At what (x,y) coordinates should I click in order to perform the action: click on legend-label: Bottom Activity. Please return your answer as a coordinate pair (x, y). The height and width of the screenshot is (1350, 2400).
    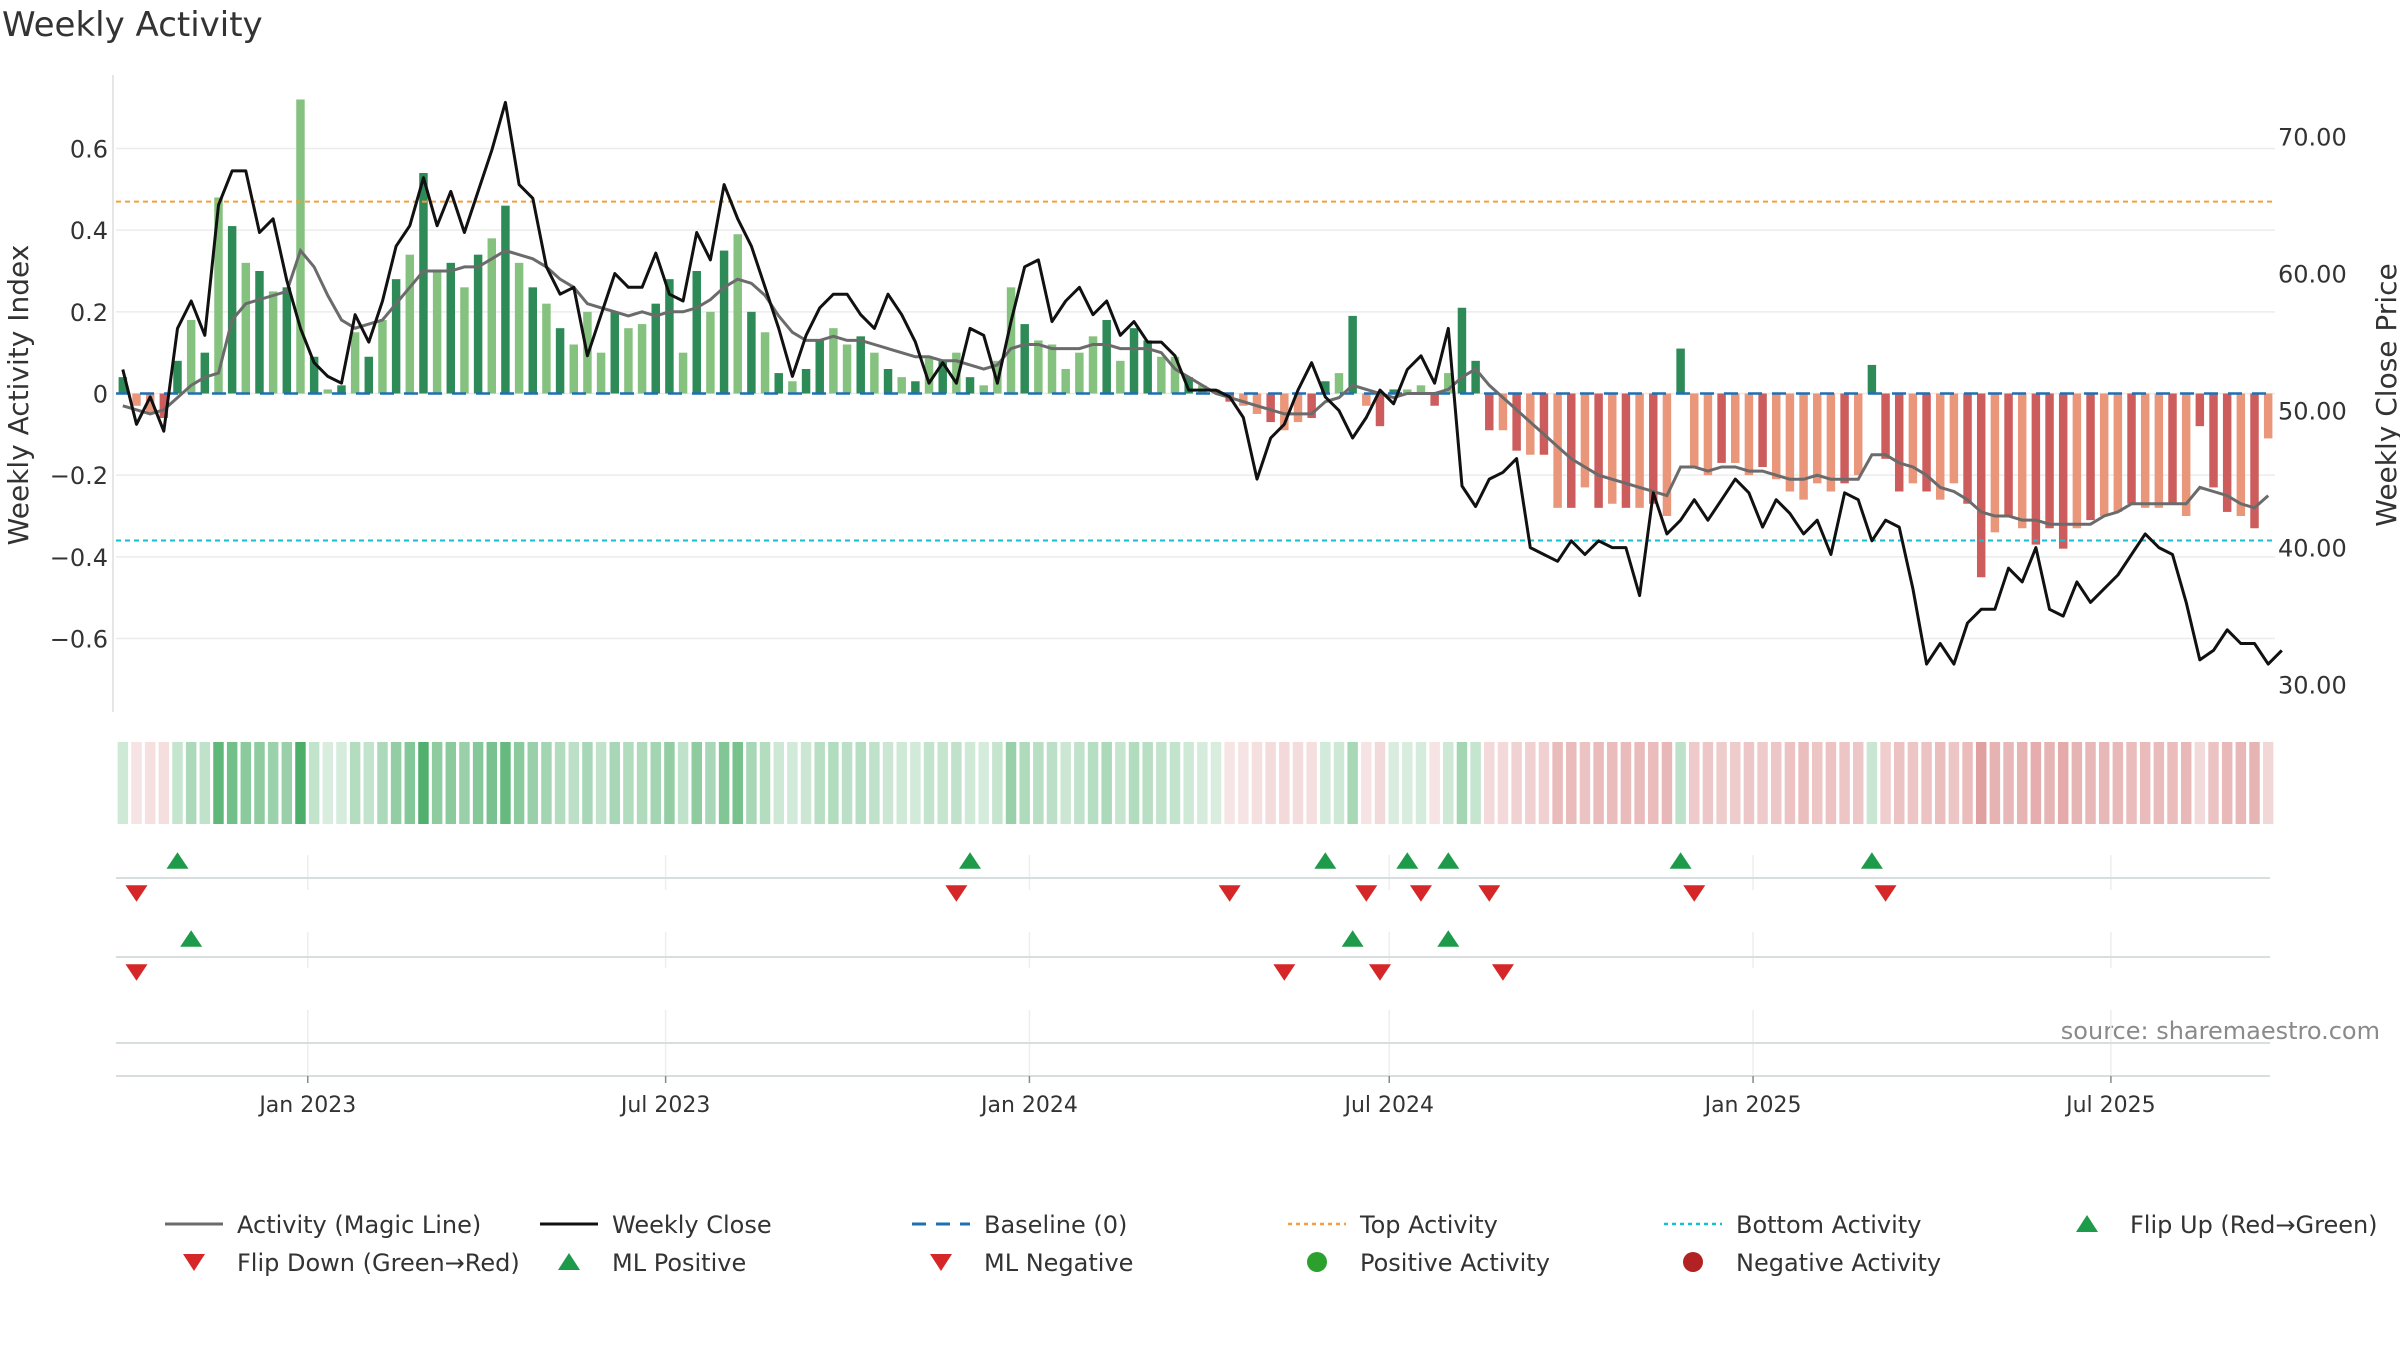
    Looking at the image, I should click on (1828, 1225).